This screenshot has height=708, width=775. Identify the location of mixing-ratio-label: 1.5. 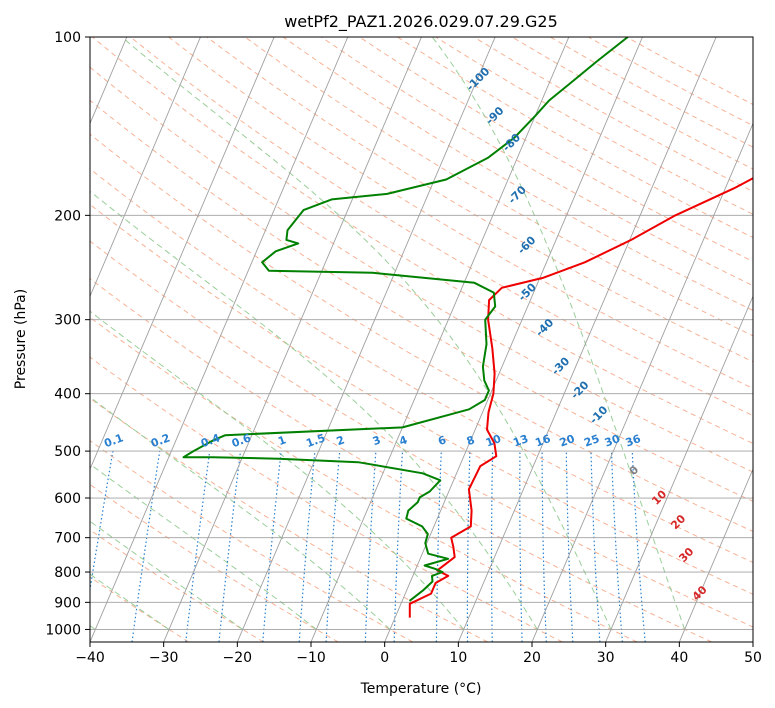
(315, 440).